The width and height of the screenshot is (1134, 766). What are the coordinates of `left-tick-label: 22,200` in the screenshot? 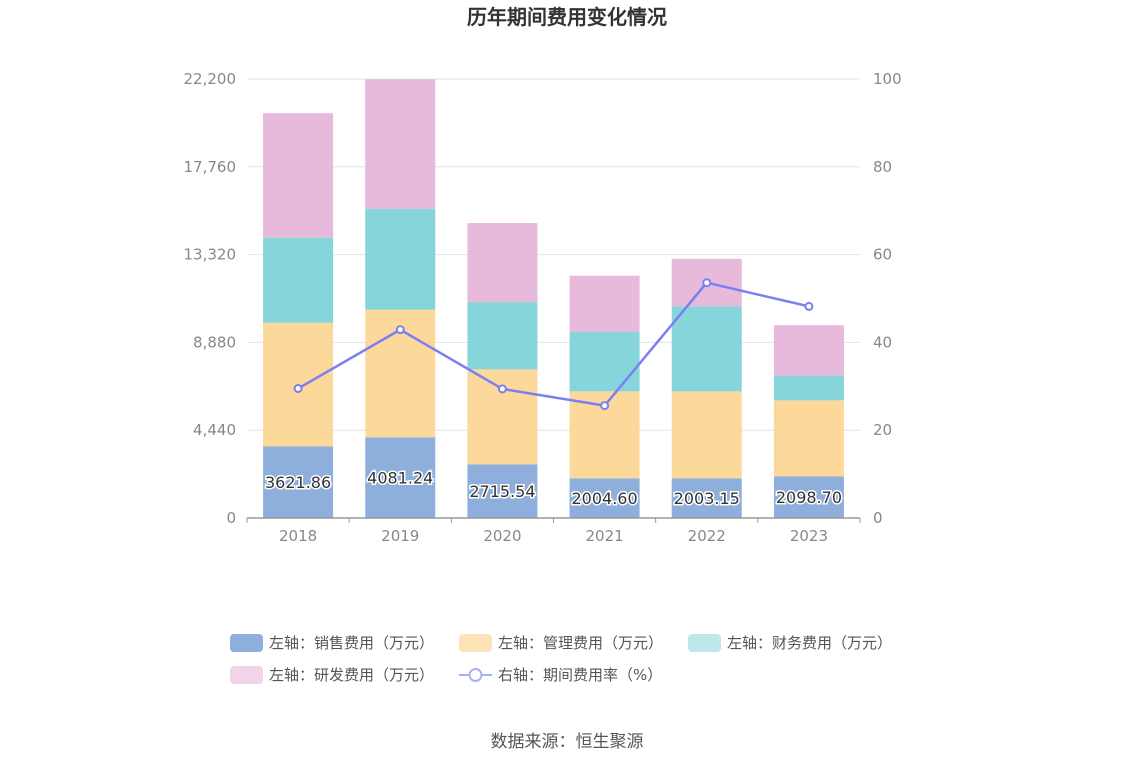 It's located at (210, 79).